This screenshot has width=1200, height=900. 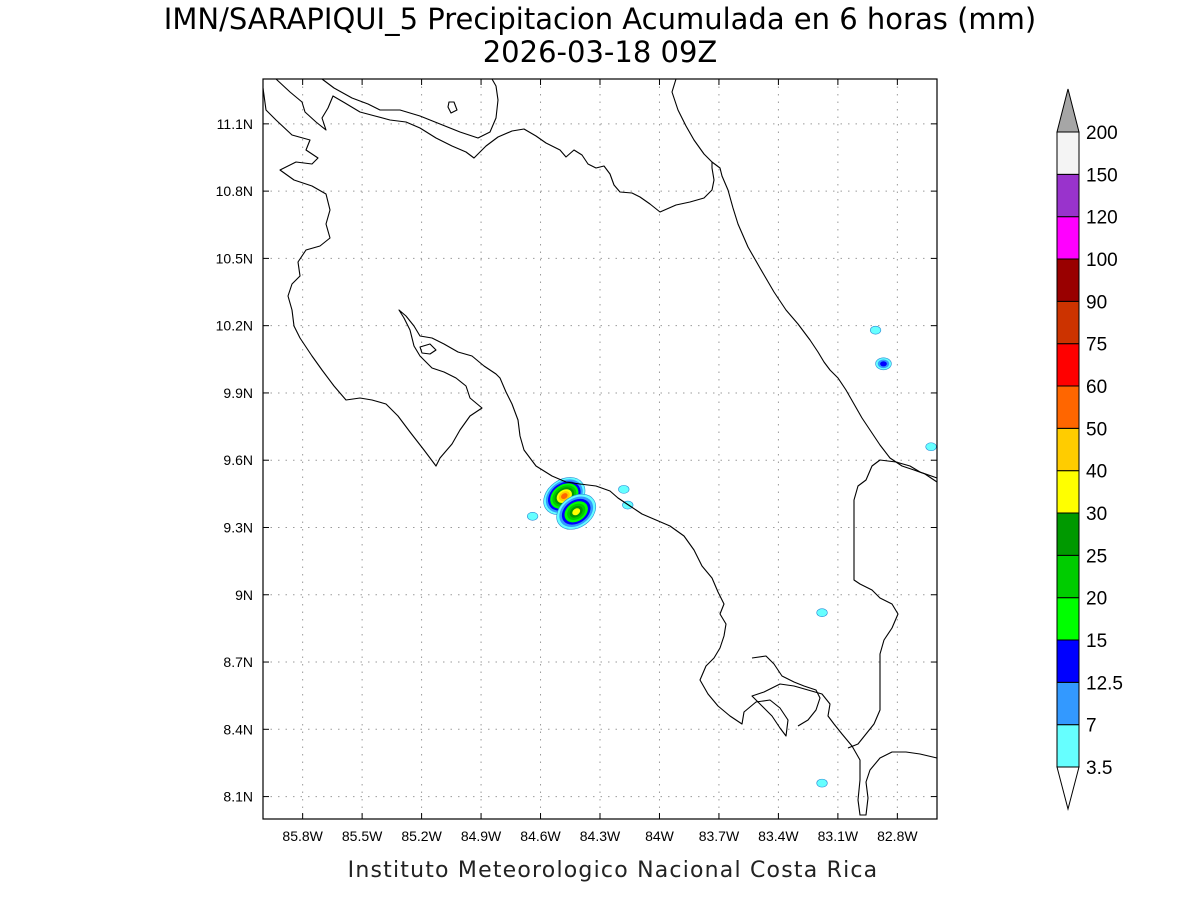 I want to click on colorbar-legend: 3.5 7 12.5 15 20 25 30 40 50 60 75 90 100 120 150 200, so click(x=1089, y=449).